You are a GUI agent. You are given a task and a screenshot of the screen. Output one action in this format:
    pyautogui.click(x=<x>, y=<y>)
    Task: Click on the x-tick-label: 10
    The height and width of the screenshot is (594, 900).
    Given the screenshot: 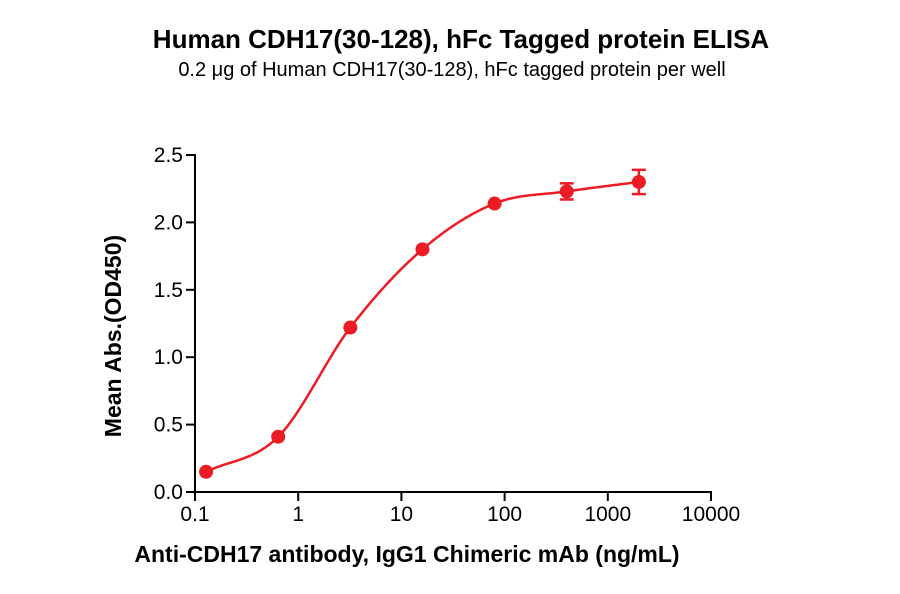 What is the action you would take?
    pyautogui.click(x=401, y=514)
    